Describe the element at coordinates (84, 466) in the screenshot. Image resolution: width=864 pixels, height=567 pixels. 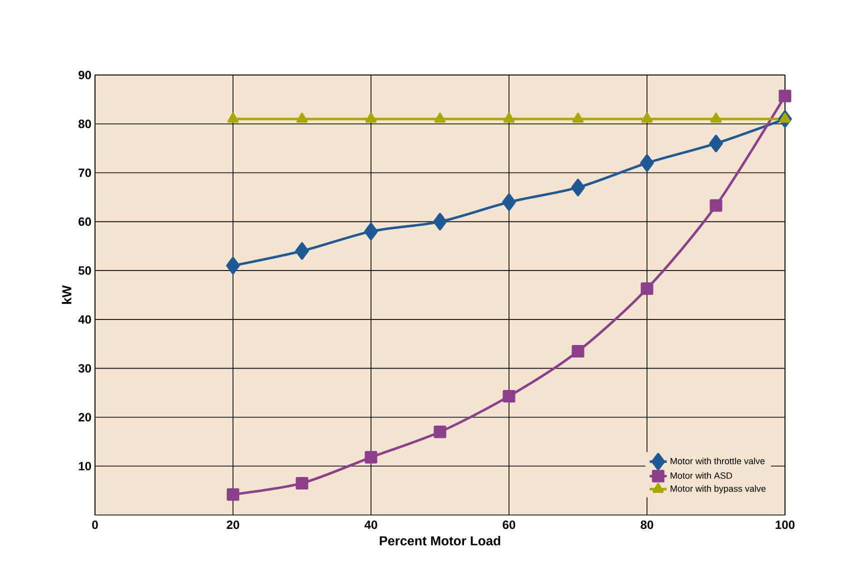
I see `y-tick-label: 10` at that location.